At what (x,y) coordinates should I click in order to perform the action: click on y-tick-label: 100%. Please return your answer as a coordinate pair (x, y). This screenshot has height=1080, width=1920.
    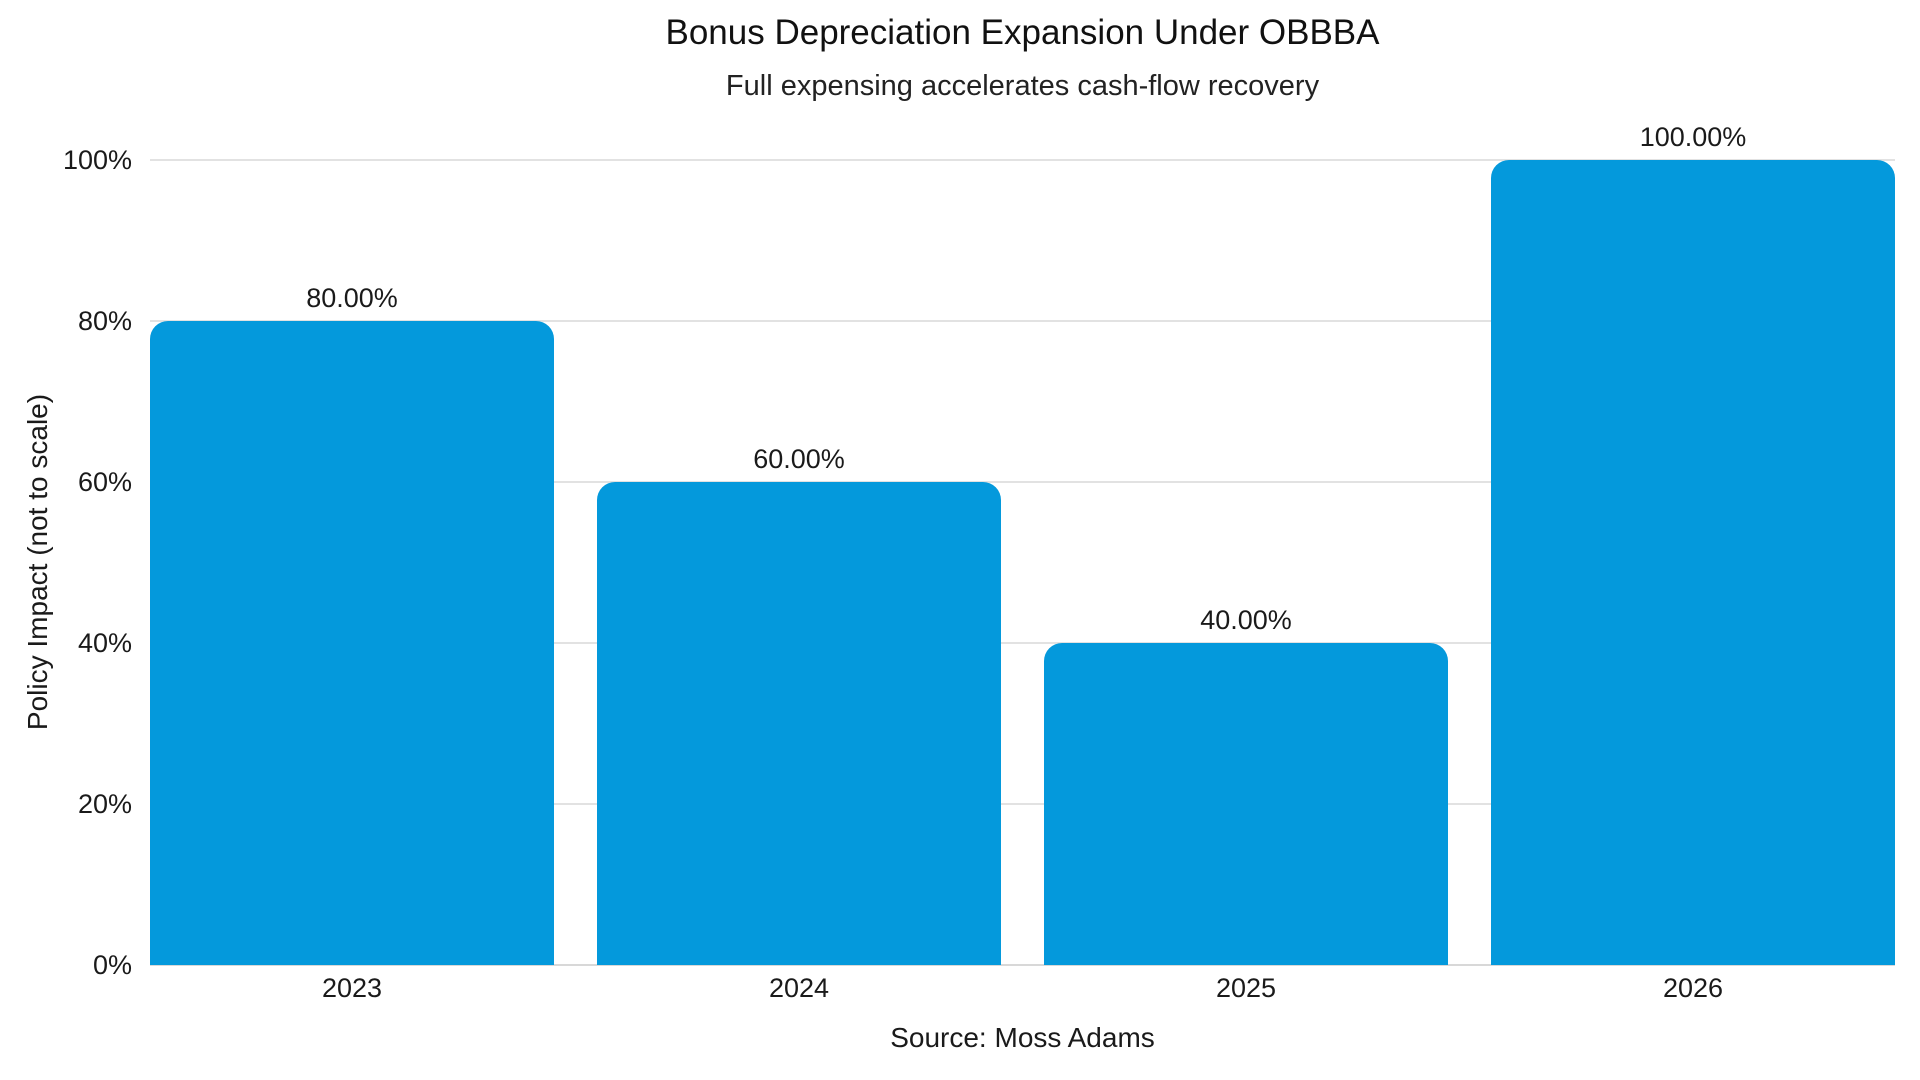
    Looking at the image, I should click on (97, 160).